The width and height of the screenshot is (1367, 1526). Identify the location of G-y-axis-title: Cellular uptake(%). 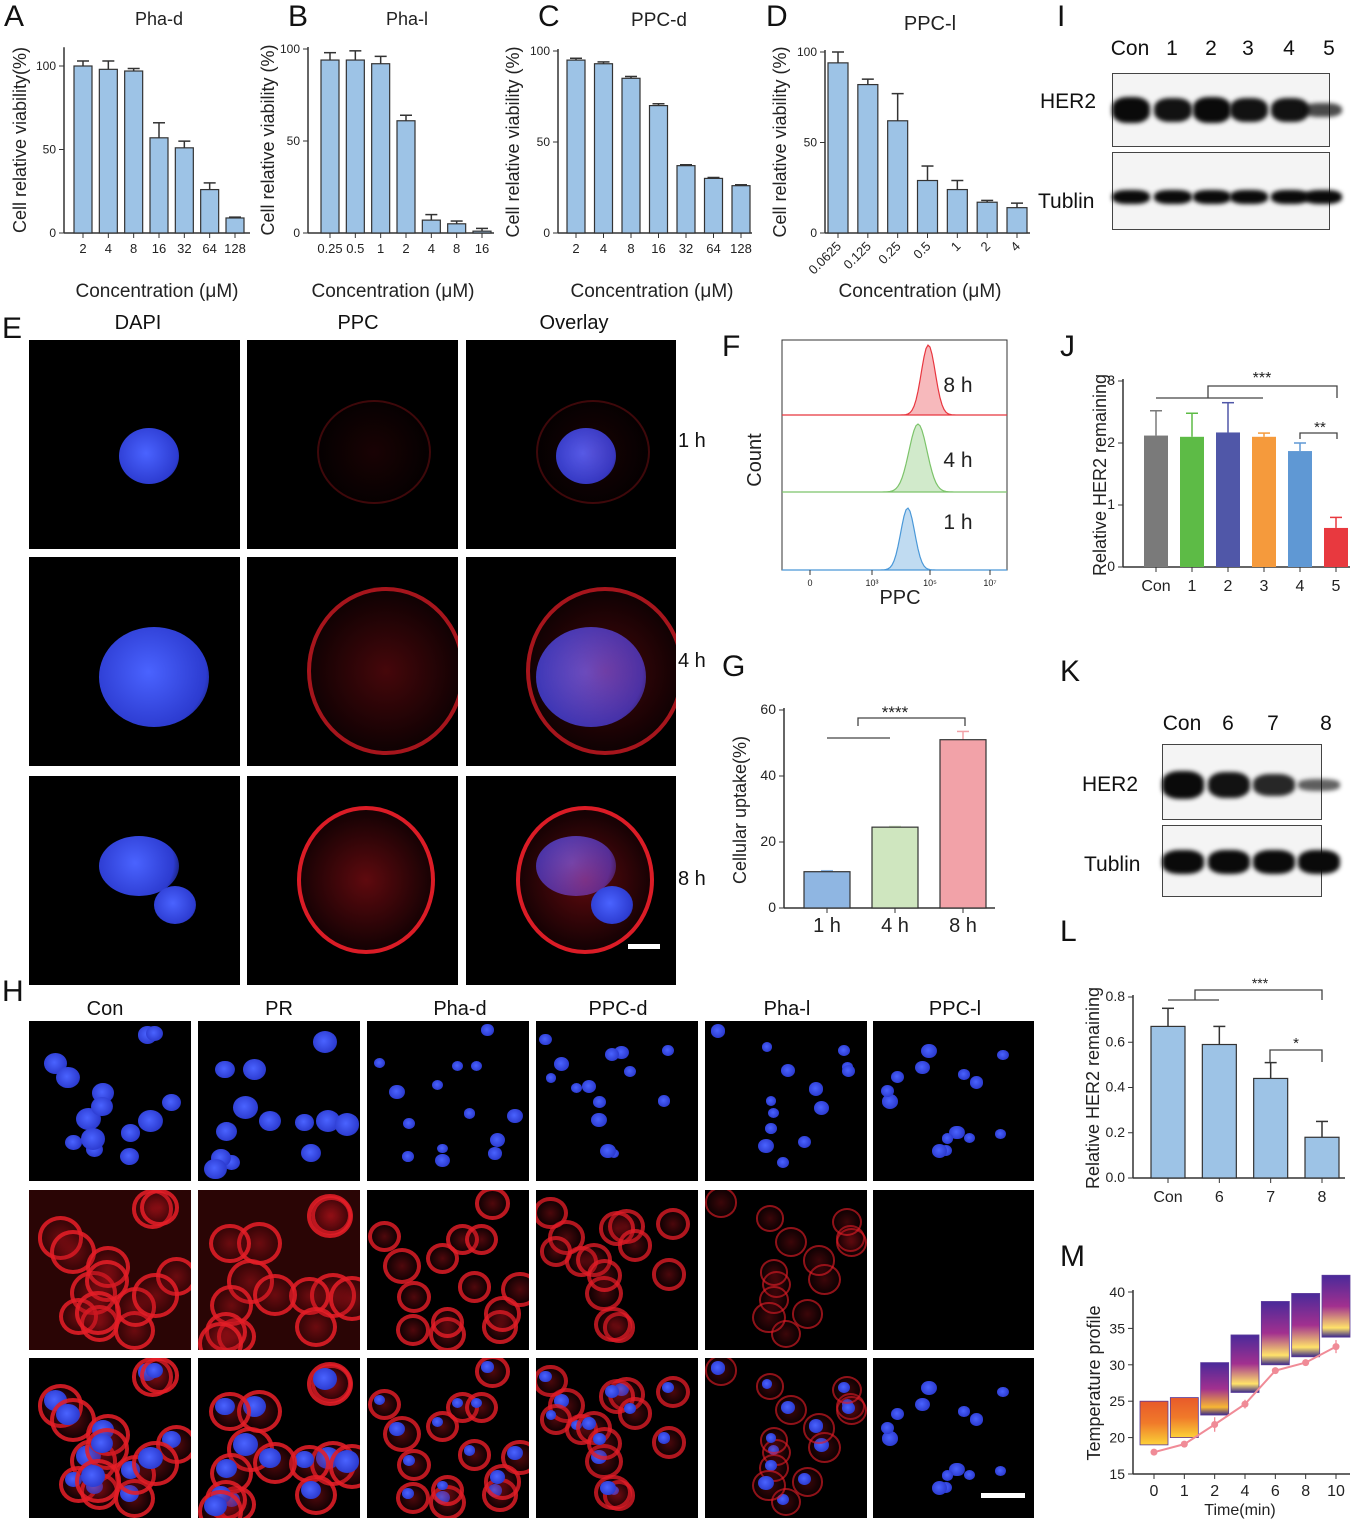
(740, 810).